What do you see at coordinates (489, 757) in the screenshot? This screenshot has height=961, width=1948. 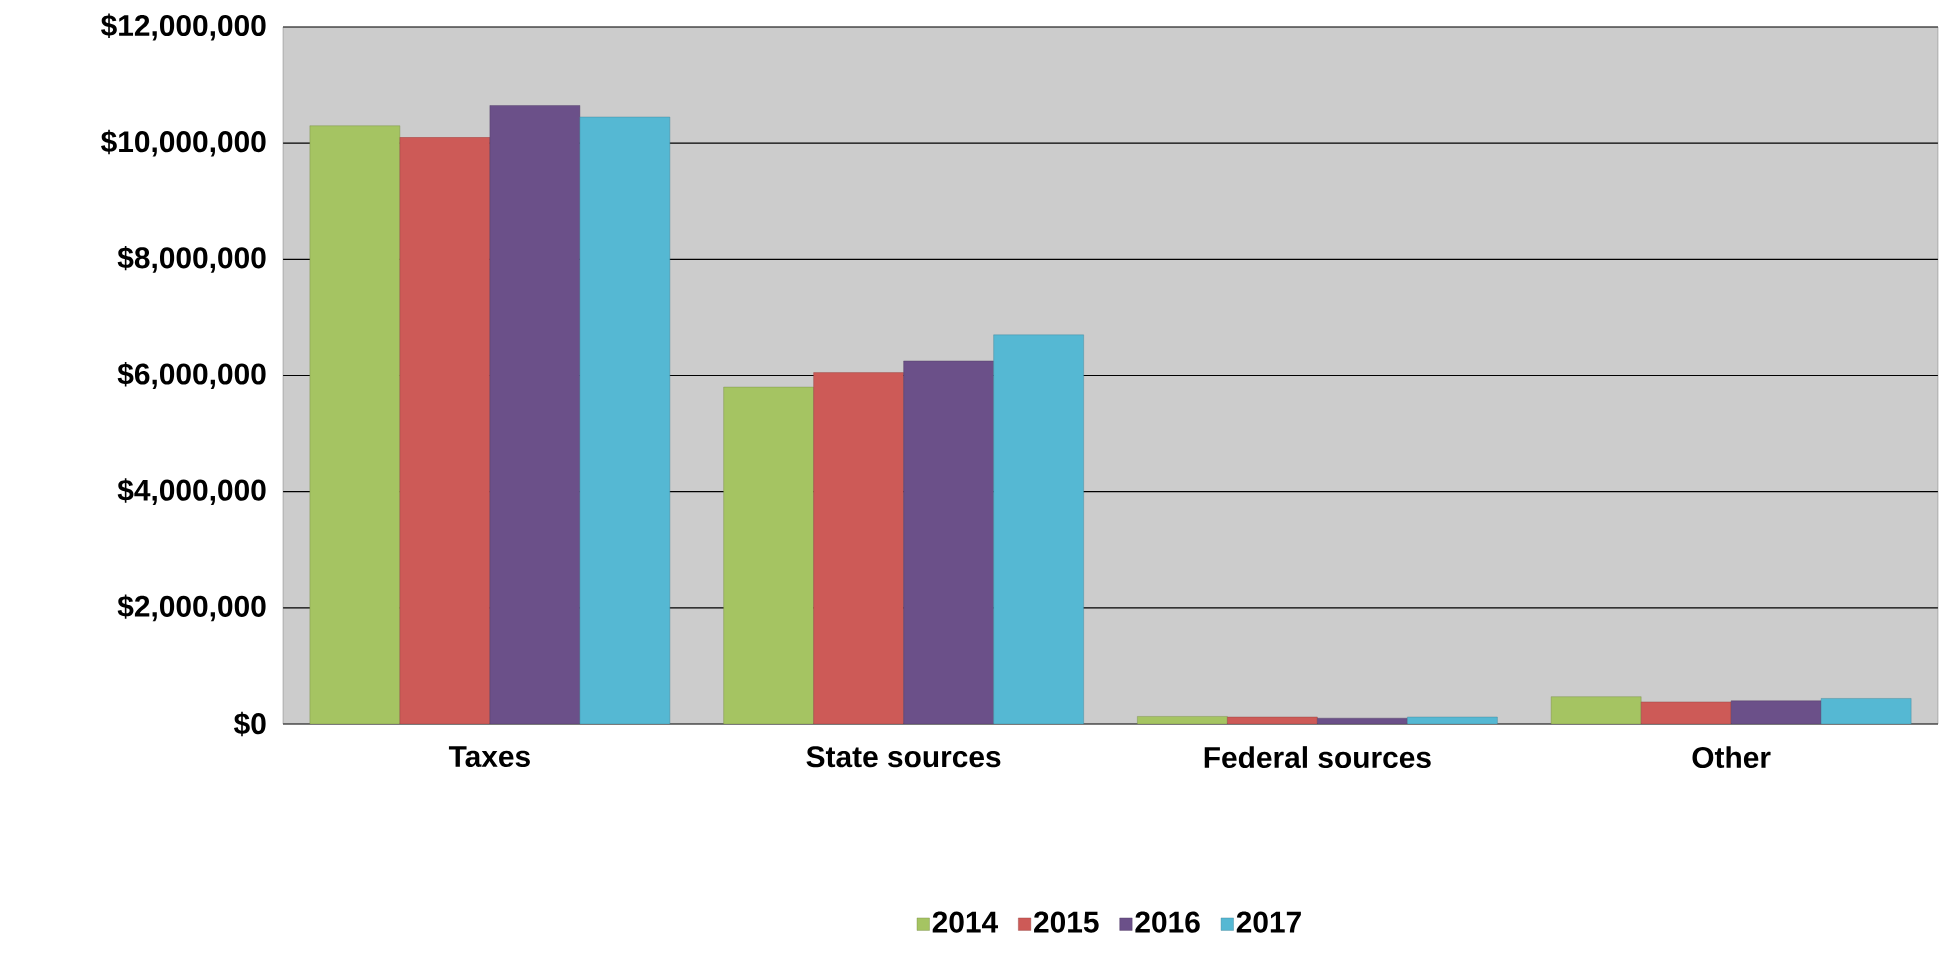 I see `x-tick-label: Taxes` at bounding box center [489, 757].